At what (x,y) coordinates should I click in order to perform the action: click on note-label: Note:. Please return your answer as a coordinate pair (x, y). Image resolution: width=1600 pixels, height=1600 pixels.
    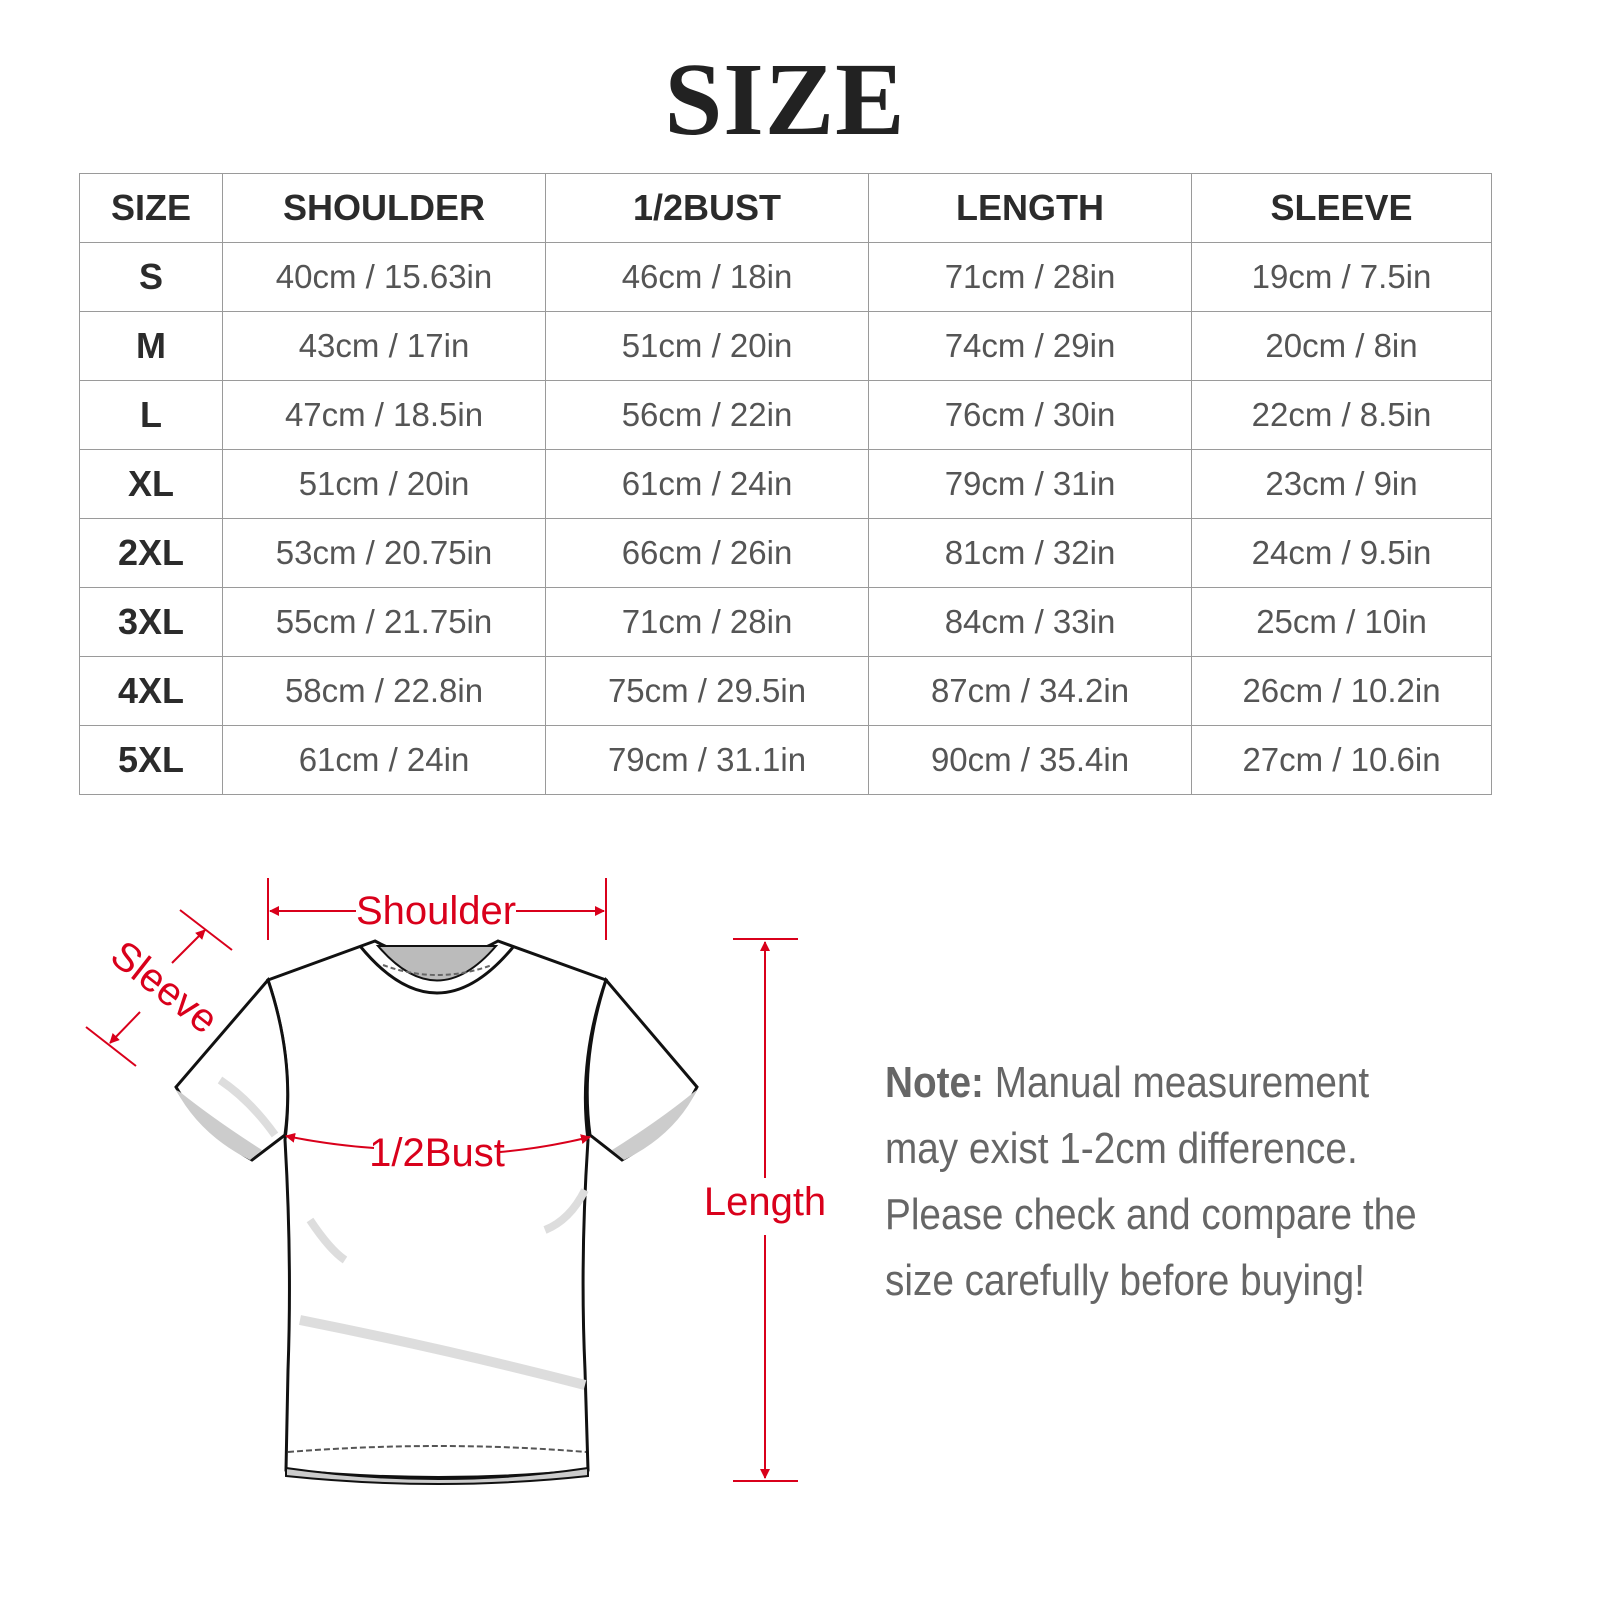
    Looking at the image, I should click on (934, 1082).